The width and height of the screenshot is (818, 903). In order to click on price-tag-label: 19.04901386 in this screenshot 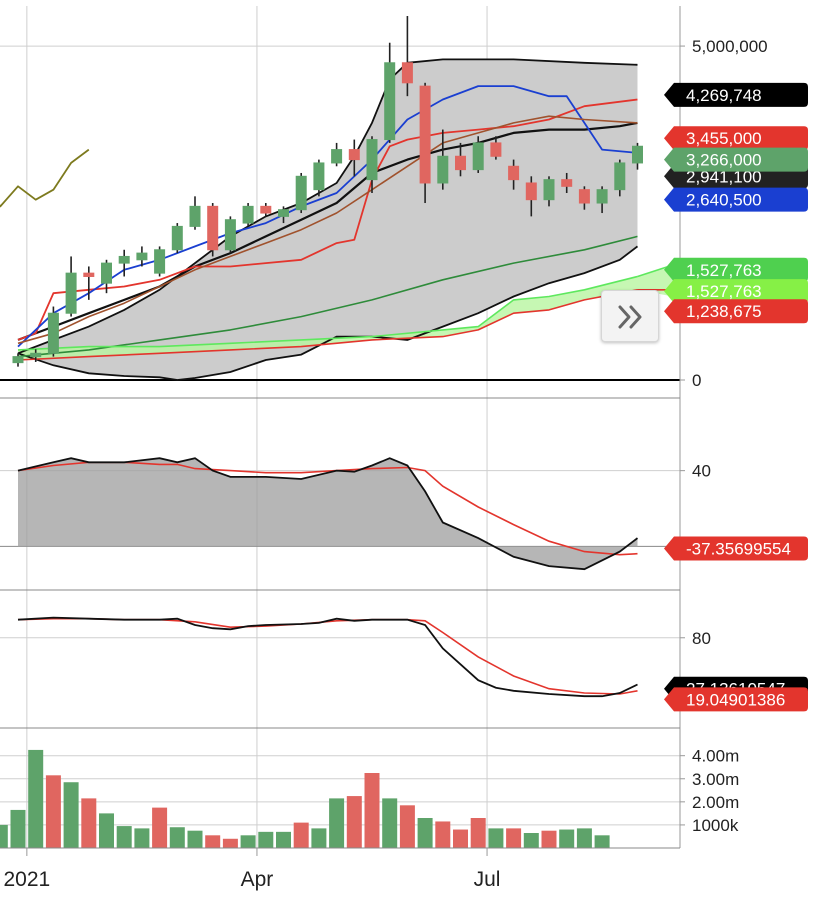, I will do `click(735, 699)`.